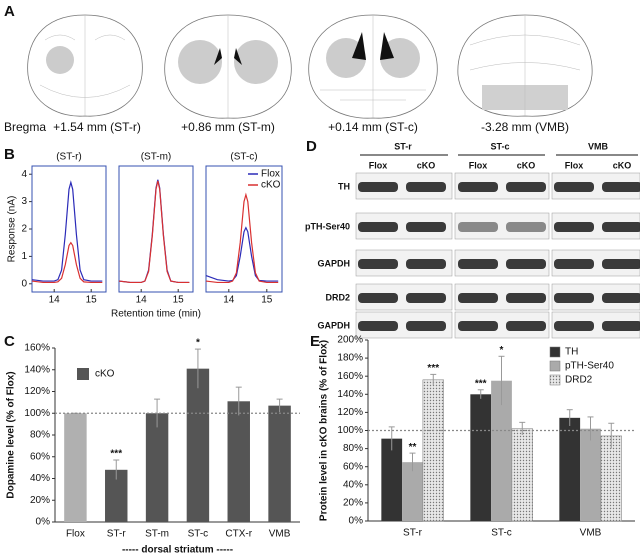 This screenshot has height=559, width=640. I want to click on panel-label: E, so click(315, 341).